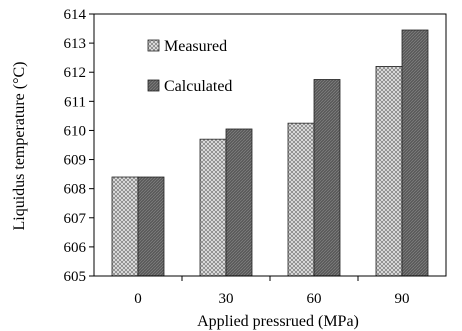  I want to click on y-tick-label: 610, so click(75, 131).